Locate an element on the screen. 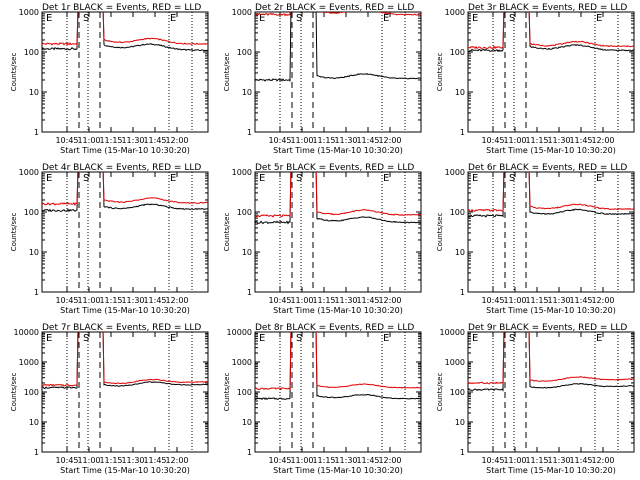 This screenshot has height=480, width=640. chart-title: Det 5r BLACK = Events, RED = LLD is located at coordinates (334, 168).